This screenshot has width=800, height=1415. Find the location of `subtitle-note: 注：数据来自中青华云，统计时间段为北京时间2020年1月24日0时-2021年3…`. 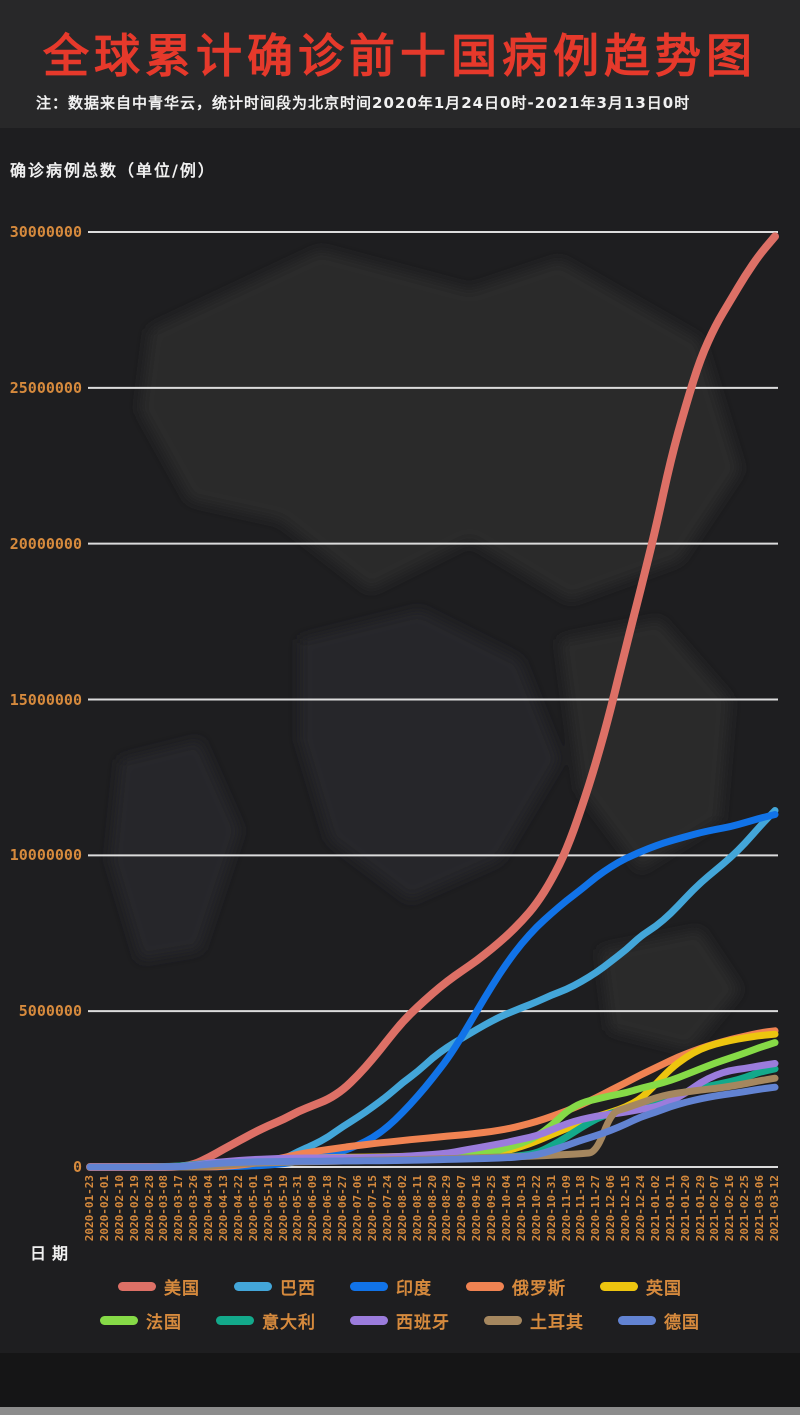

subtitle-note: 注：数据来自中青华云，统计时间段为北京时间2020年1月24日0时-2021年3… is located at coordinates (363, 103).